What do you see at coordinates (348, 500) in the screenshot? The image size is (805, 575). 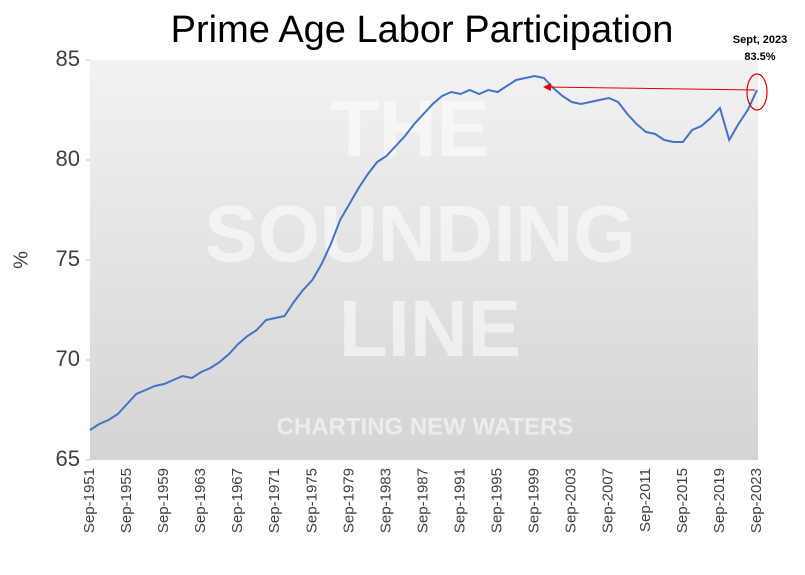 I see `x-tick-label: Sep-1979` at bounding box center [348, 500].